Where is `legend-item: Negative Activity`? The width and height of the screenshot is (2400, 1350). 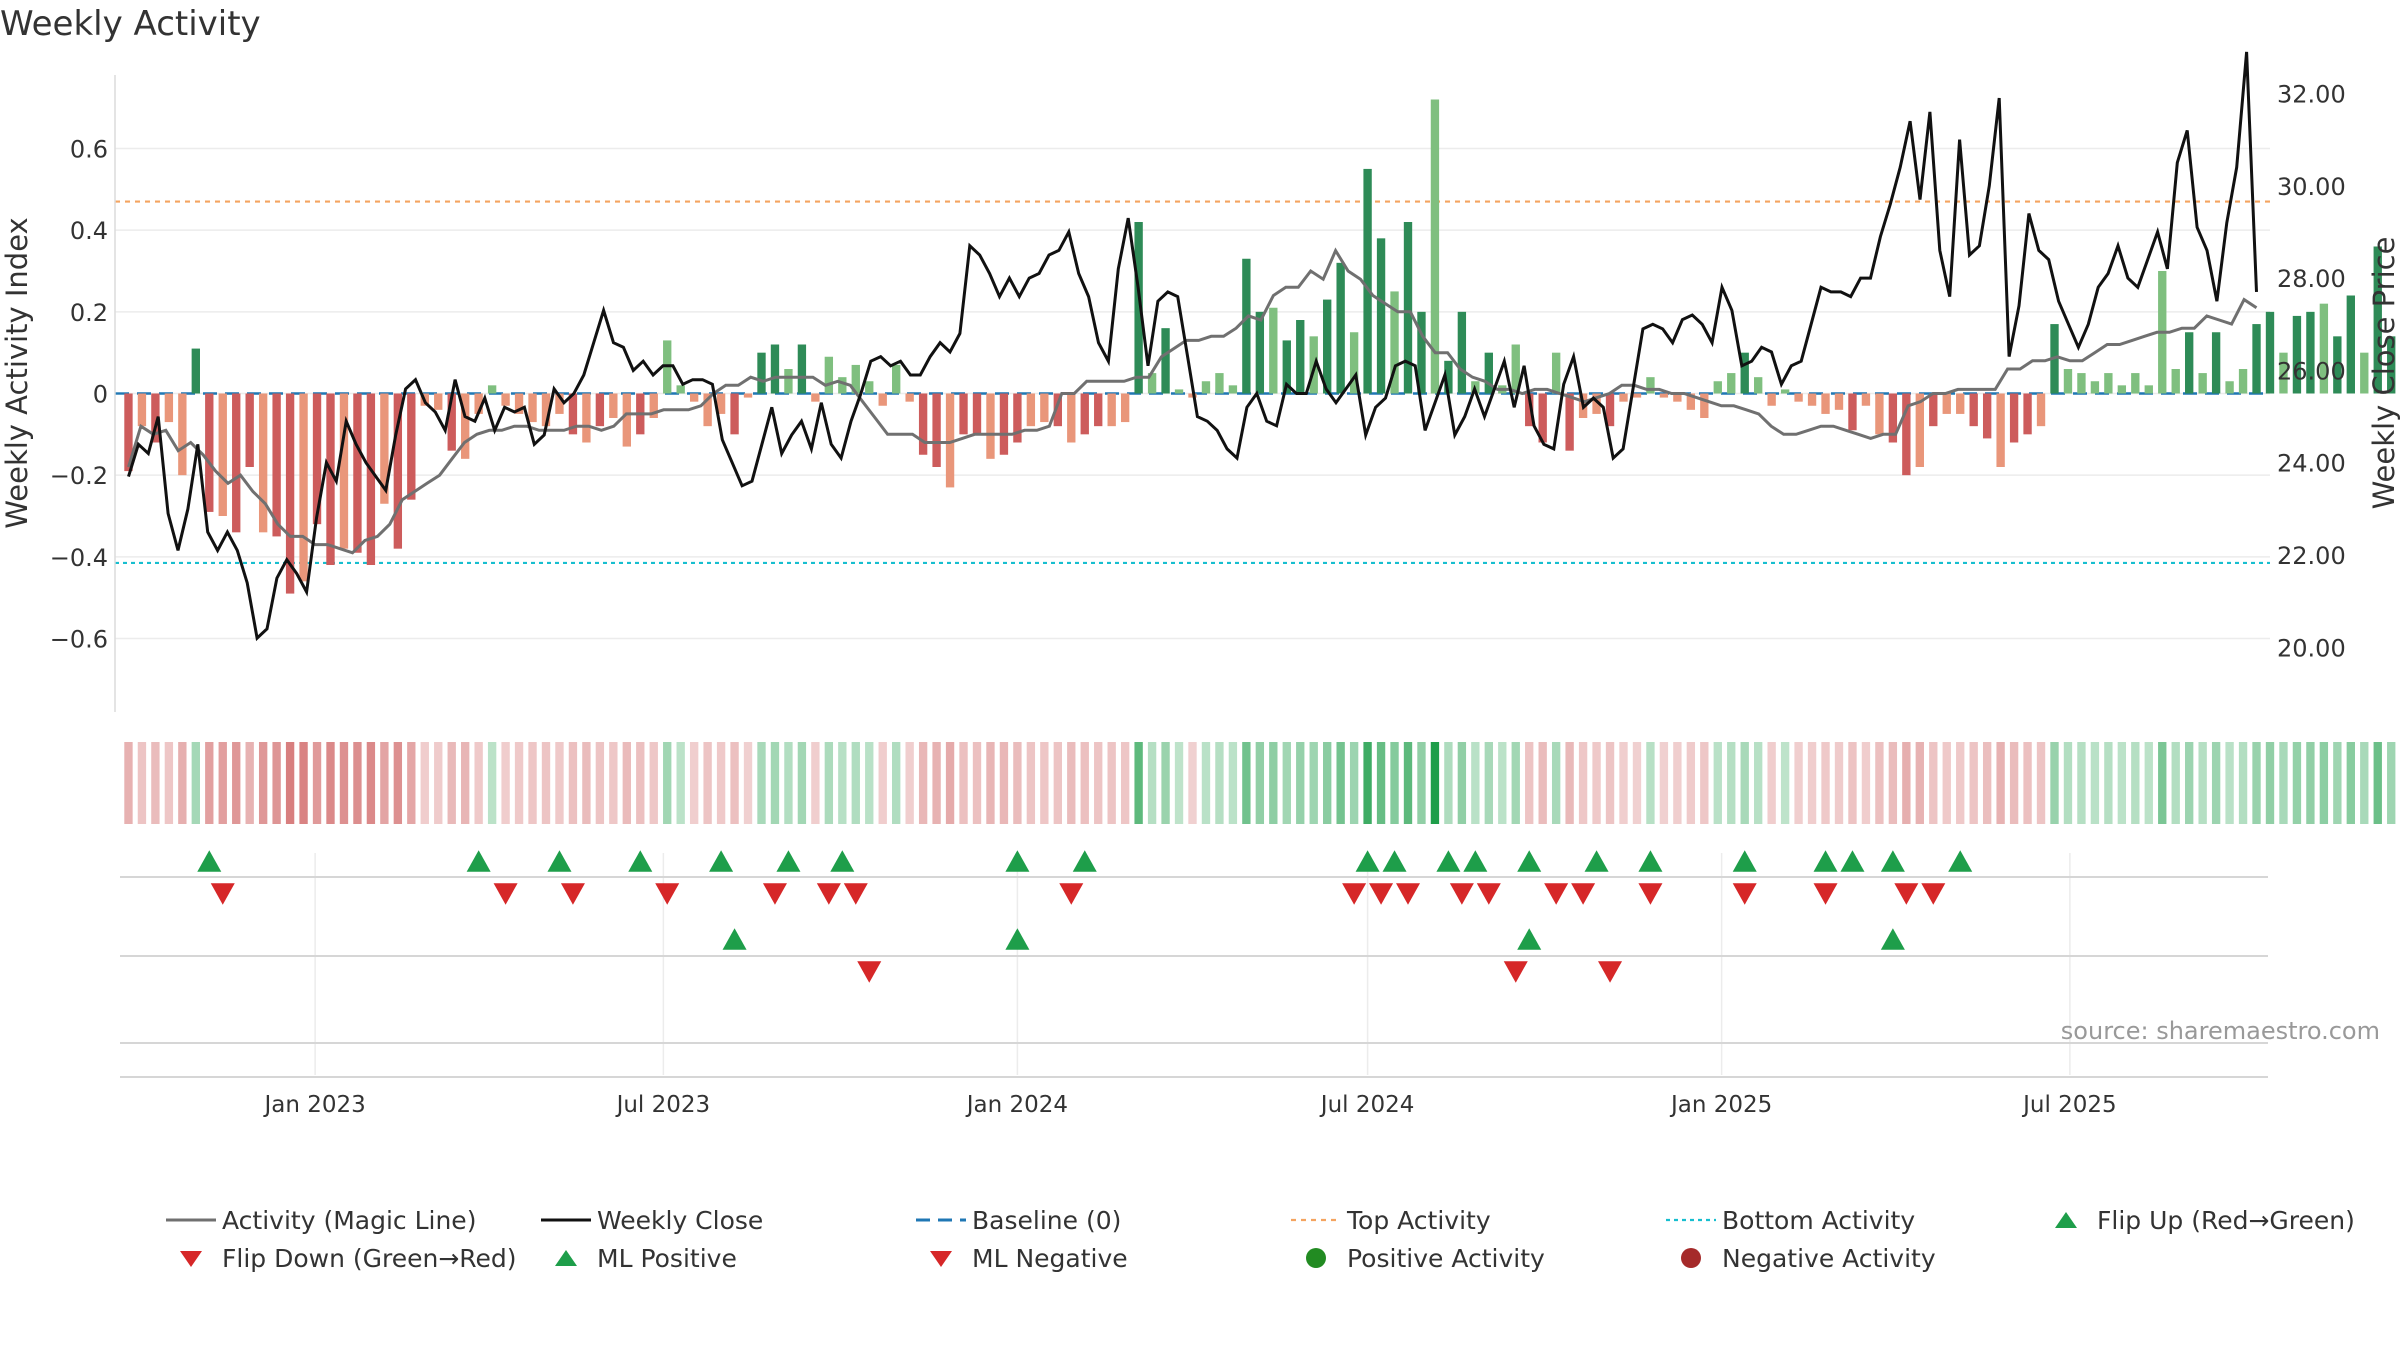
legend-item: Negative Activity is located at coordinates (1798, 1258).